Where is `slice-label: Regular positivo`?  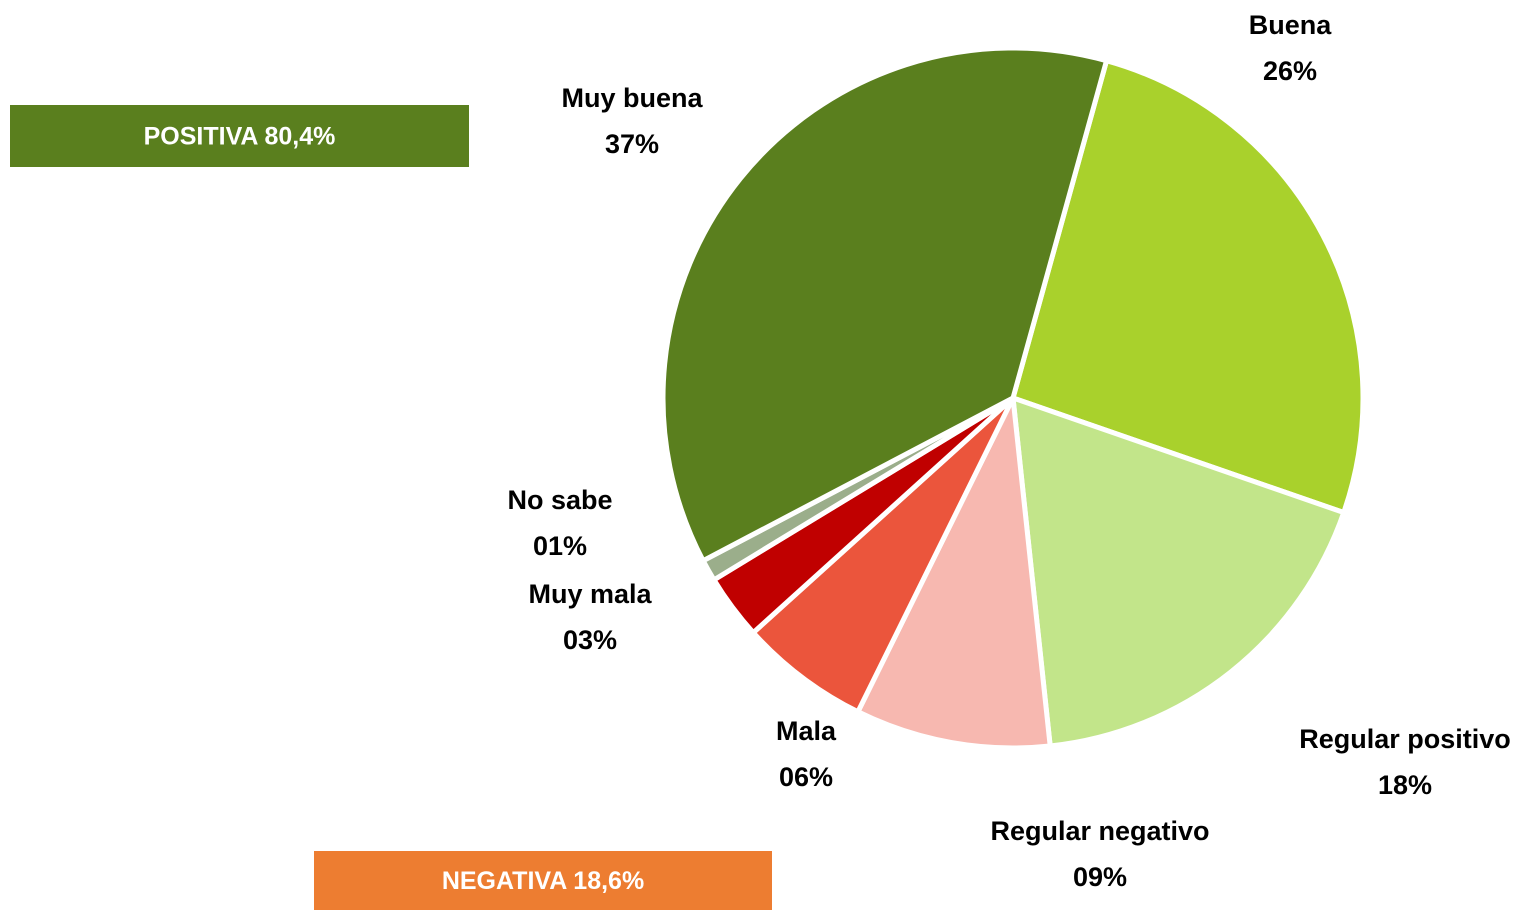
slice-label: Regular positivo is located at coordinates (1405, 739).